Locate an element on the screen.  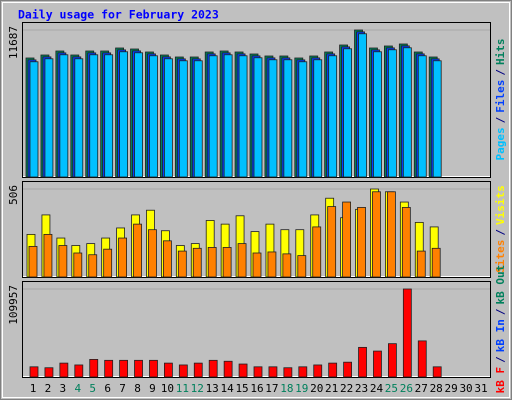
x-tick-label: 9 is located at coordinates (152, 388).